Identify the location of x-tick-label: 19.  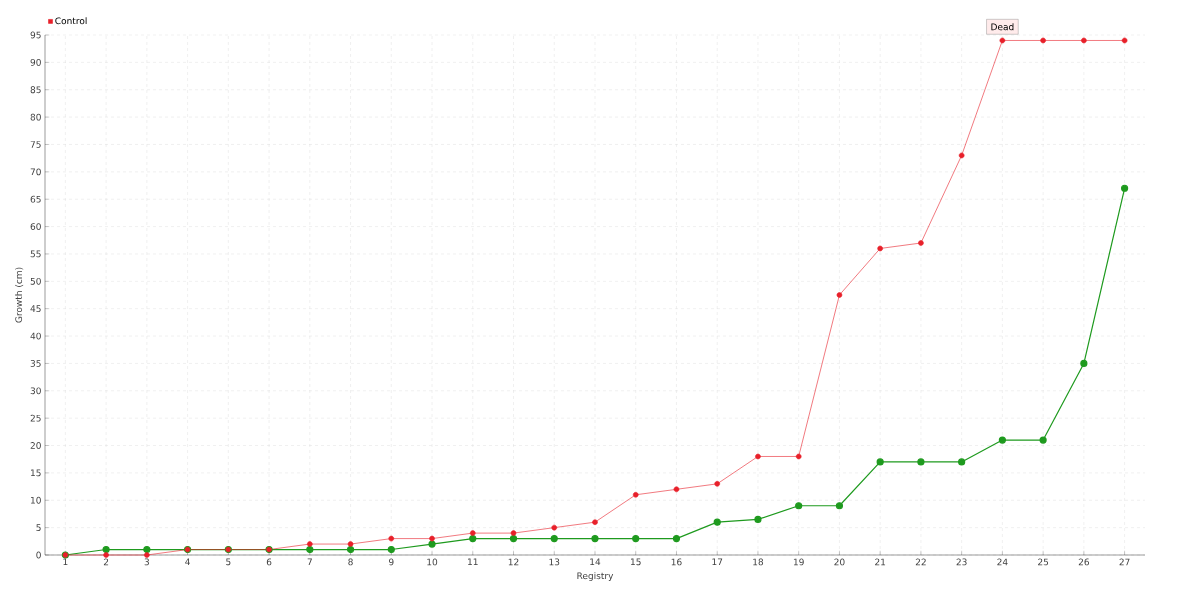
(798, 562).